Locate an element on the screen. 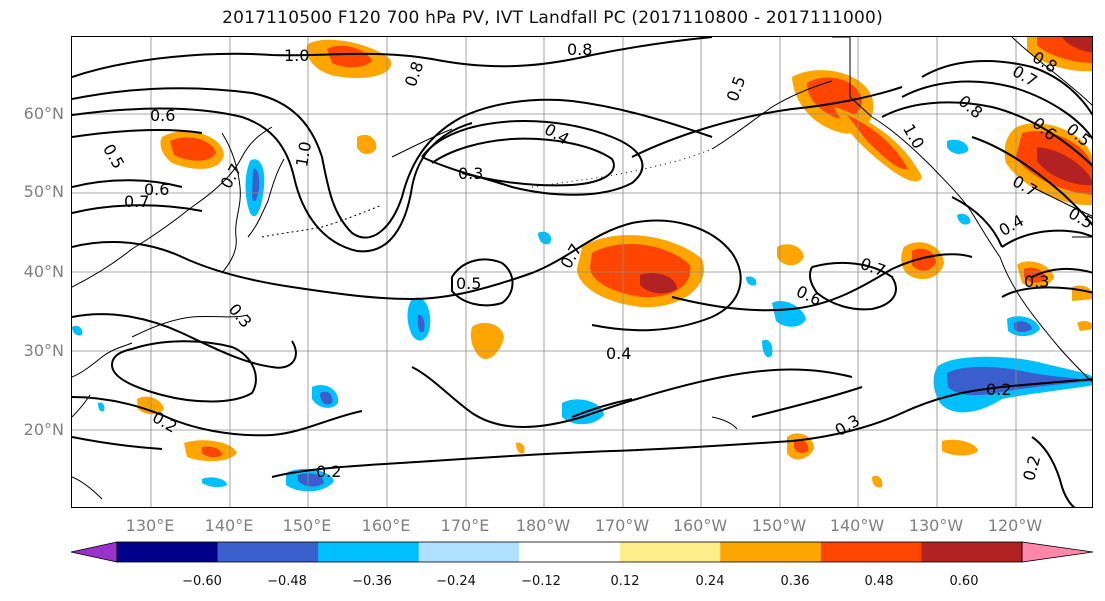 This screenshot has width=1105, height=601. colorbar-tick-label: 0.24 is located at coordinates (710, 581).